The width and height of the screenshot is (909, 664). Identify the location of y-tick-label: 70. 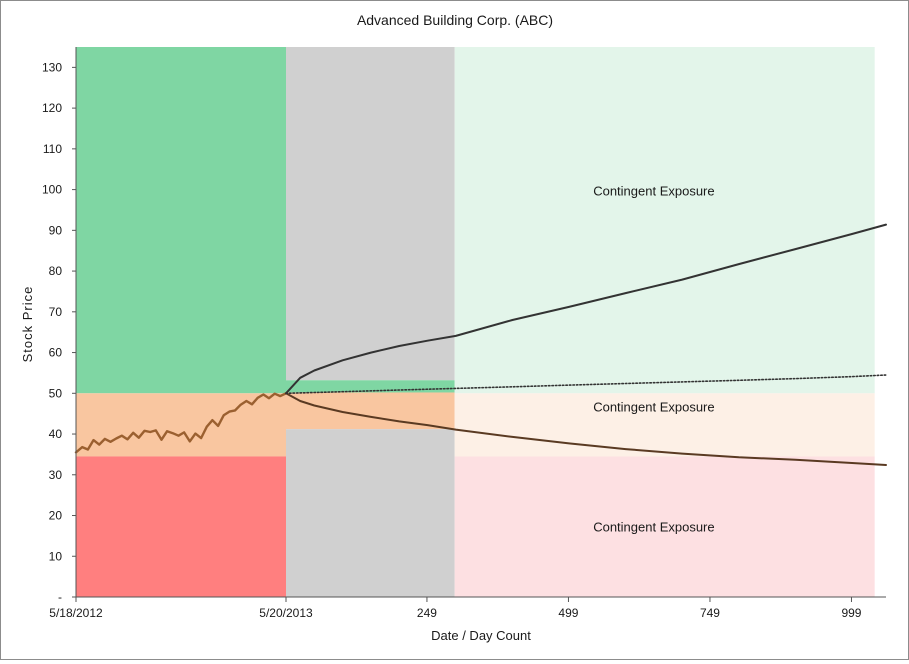
(56, 312).